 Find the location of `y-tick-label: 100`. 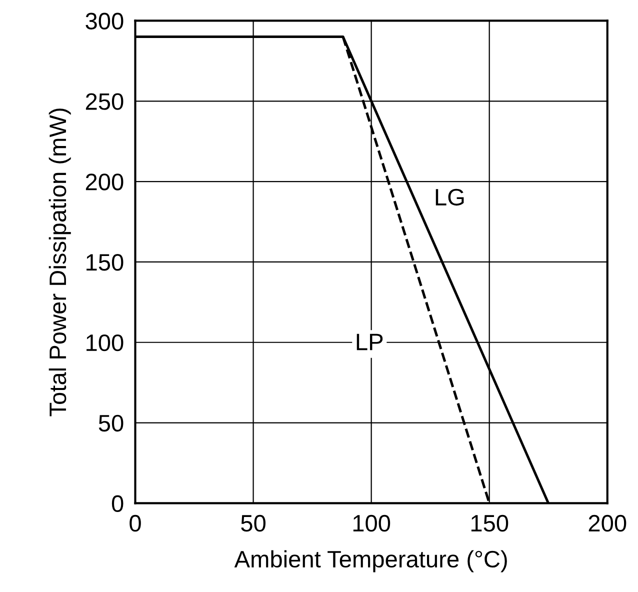

y-tick-label: 100 is located at coordinates (105, 343).